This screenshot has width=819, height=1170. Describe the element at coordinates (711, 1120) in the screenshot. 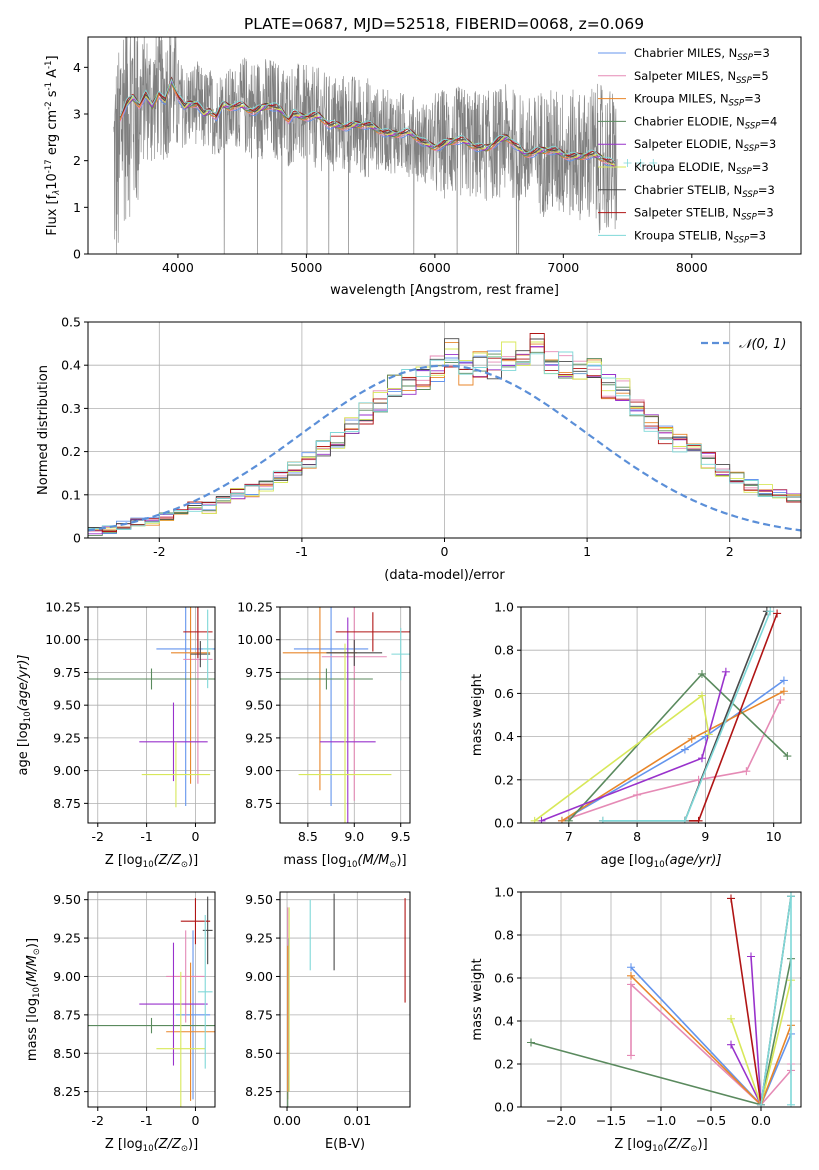

I see `weight-vs-Z-xtick-label: −0.5` at that location.